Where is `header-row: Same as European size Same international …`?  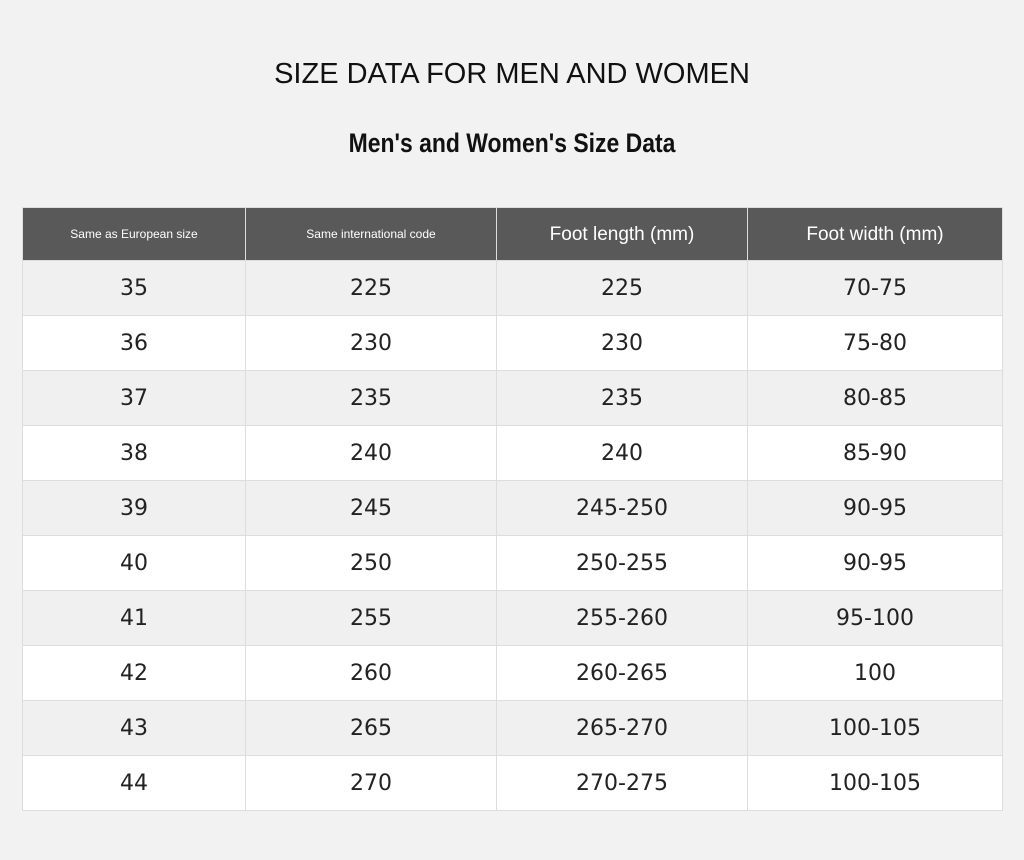 header-row: Same as European size Same international … is located at coordinates (512, 234).